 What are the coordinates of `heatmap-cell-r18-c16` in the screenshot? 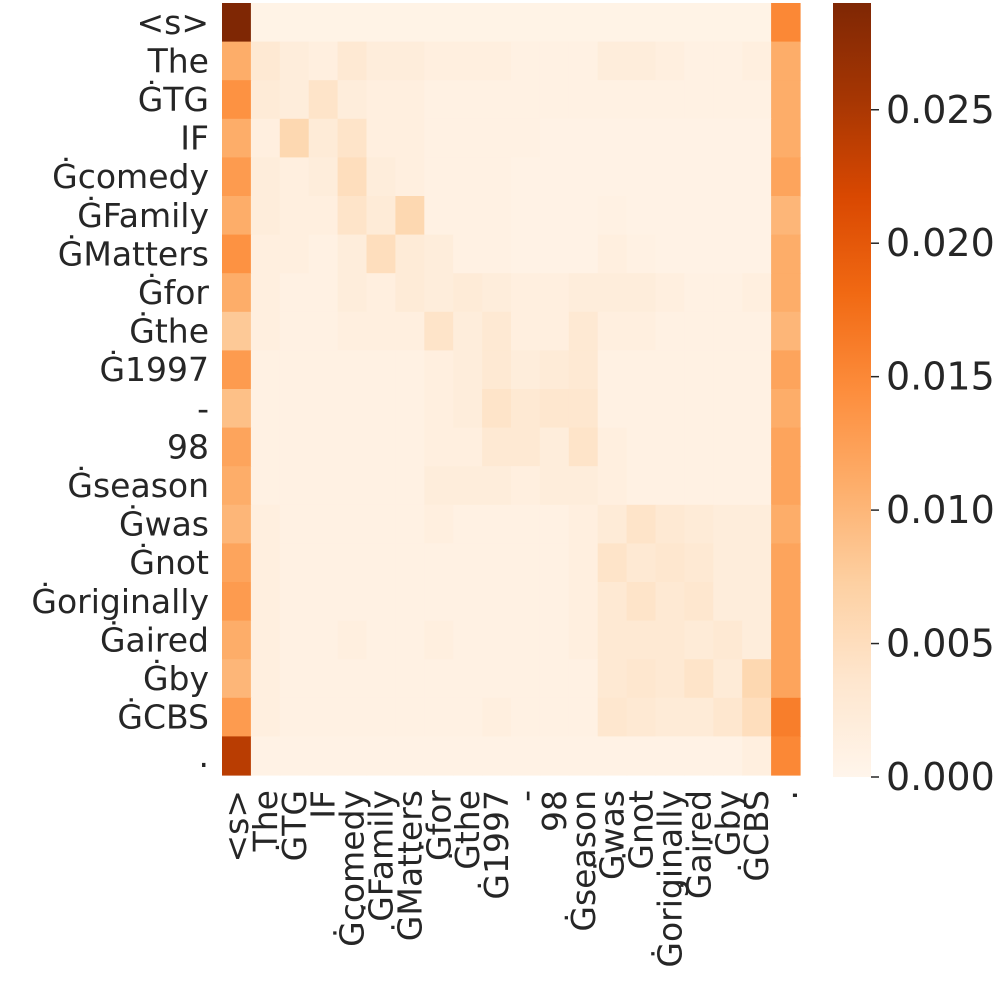 It's located at (699, 717).